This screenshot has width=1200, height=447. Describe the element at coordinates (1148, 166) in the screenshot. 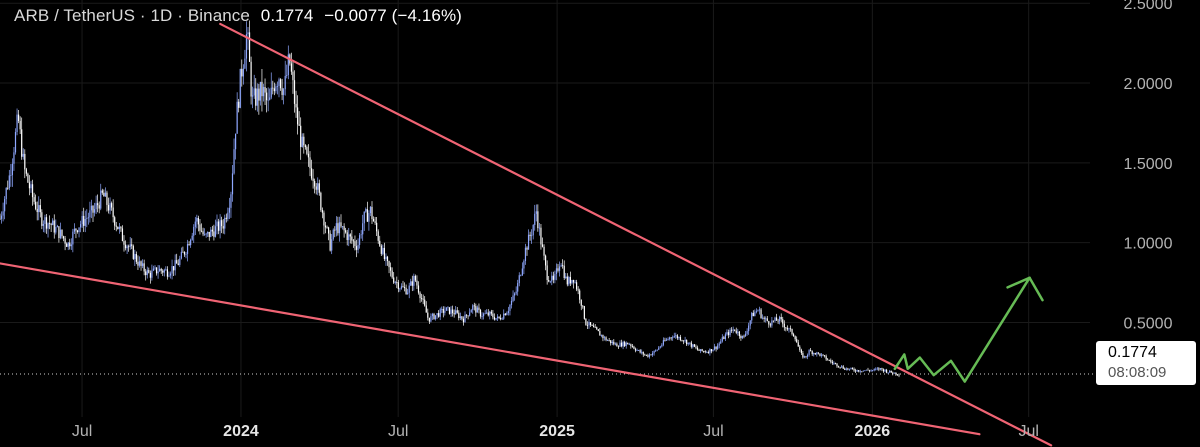

I see `price-axis: 2.5000 2.0000 1.5000 1.0000 0.5000` at that location.